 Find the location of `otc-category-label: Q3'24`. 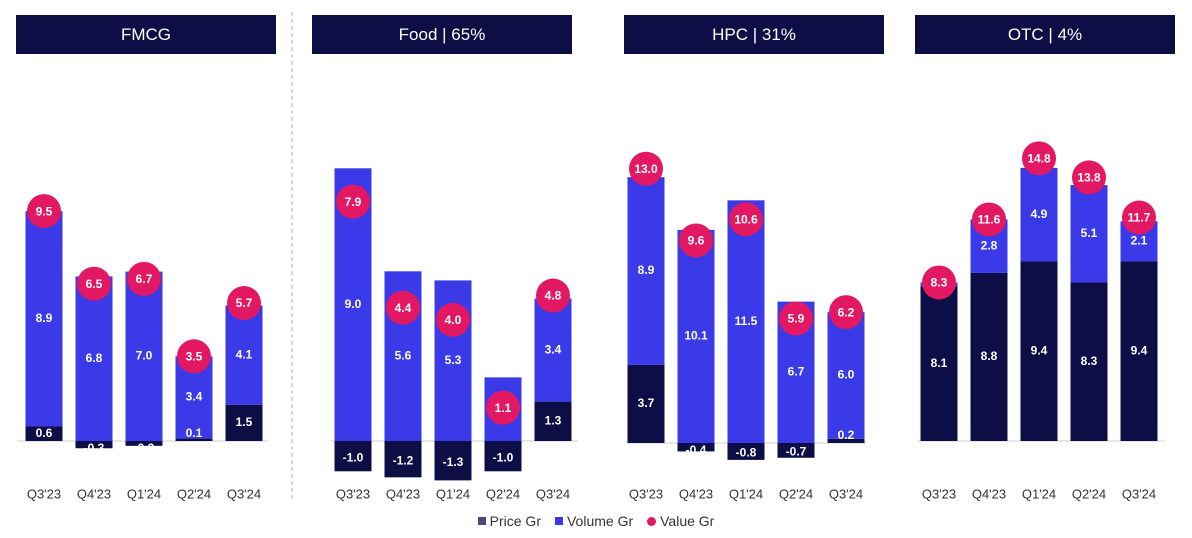

otc-category-label: Q3'24 is located at coordinates (1139, 493).